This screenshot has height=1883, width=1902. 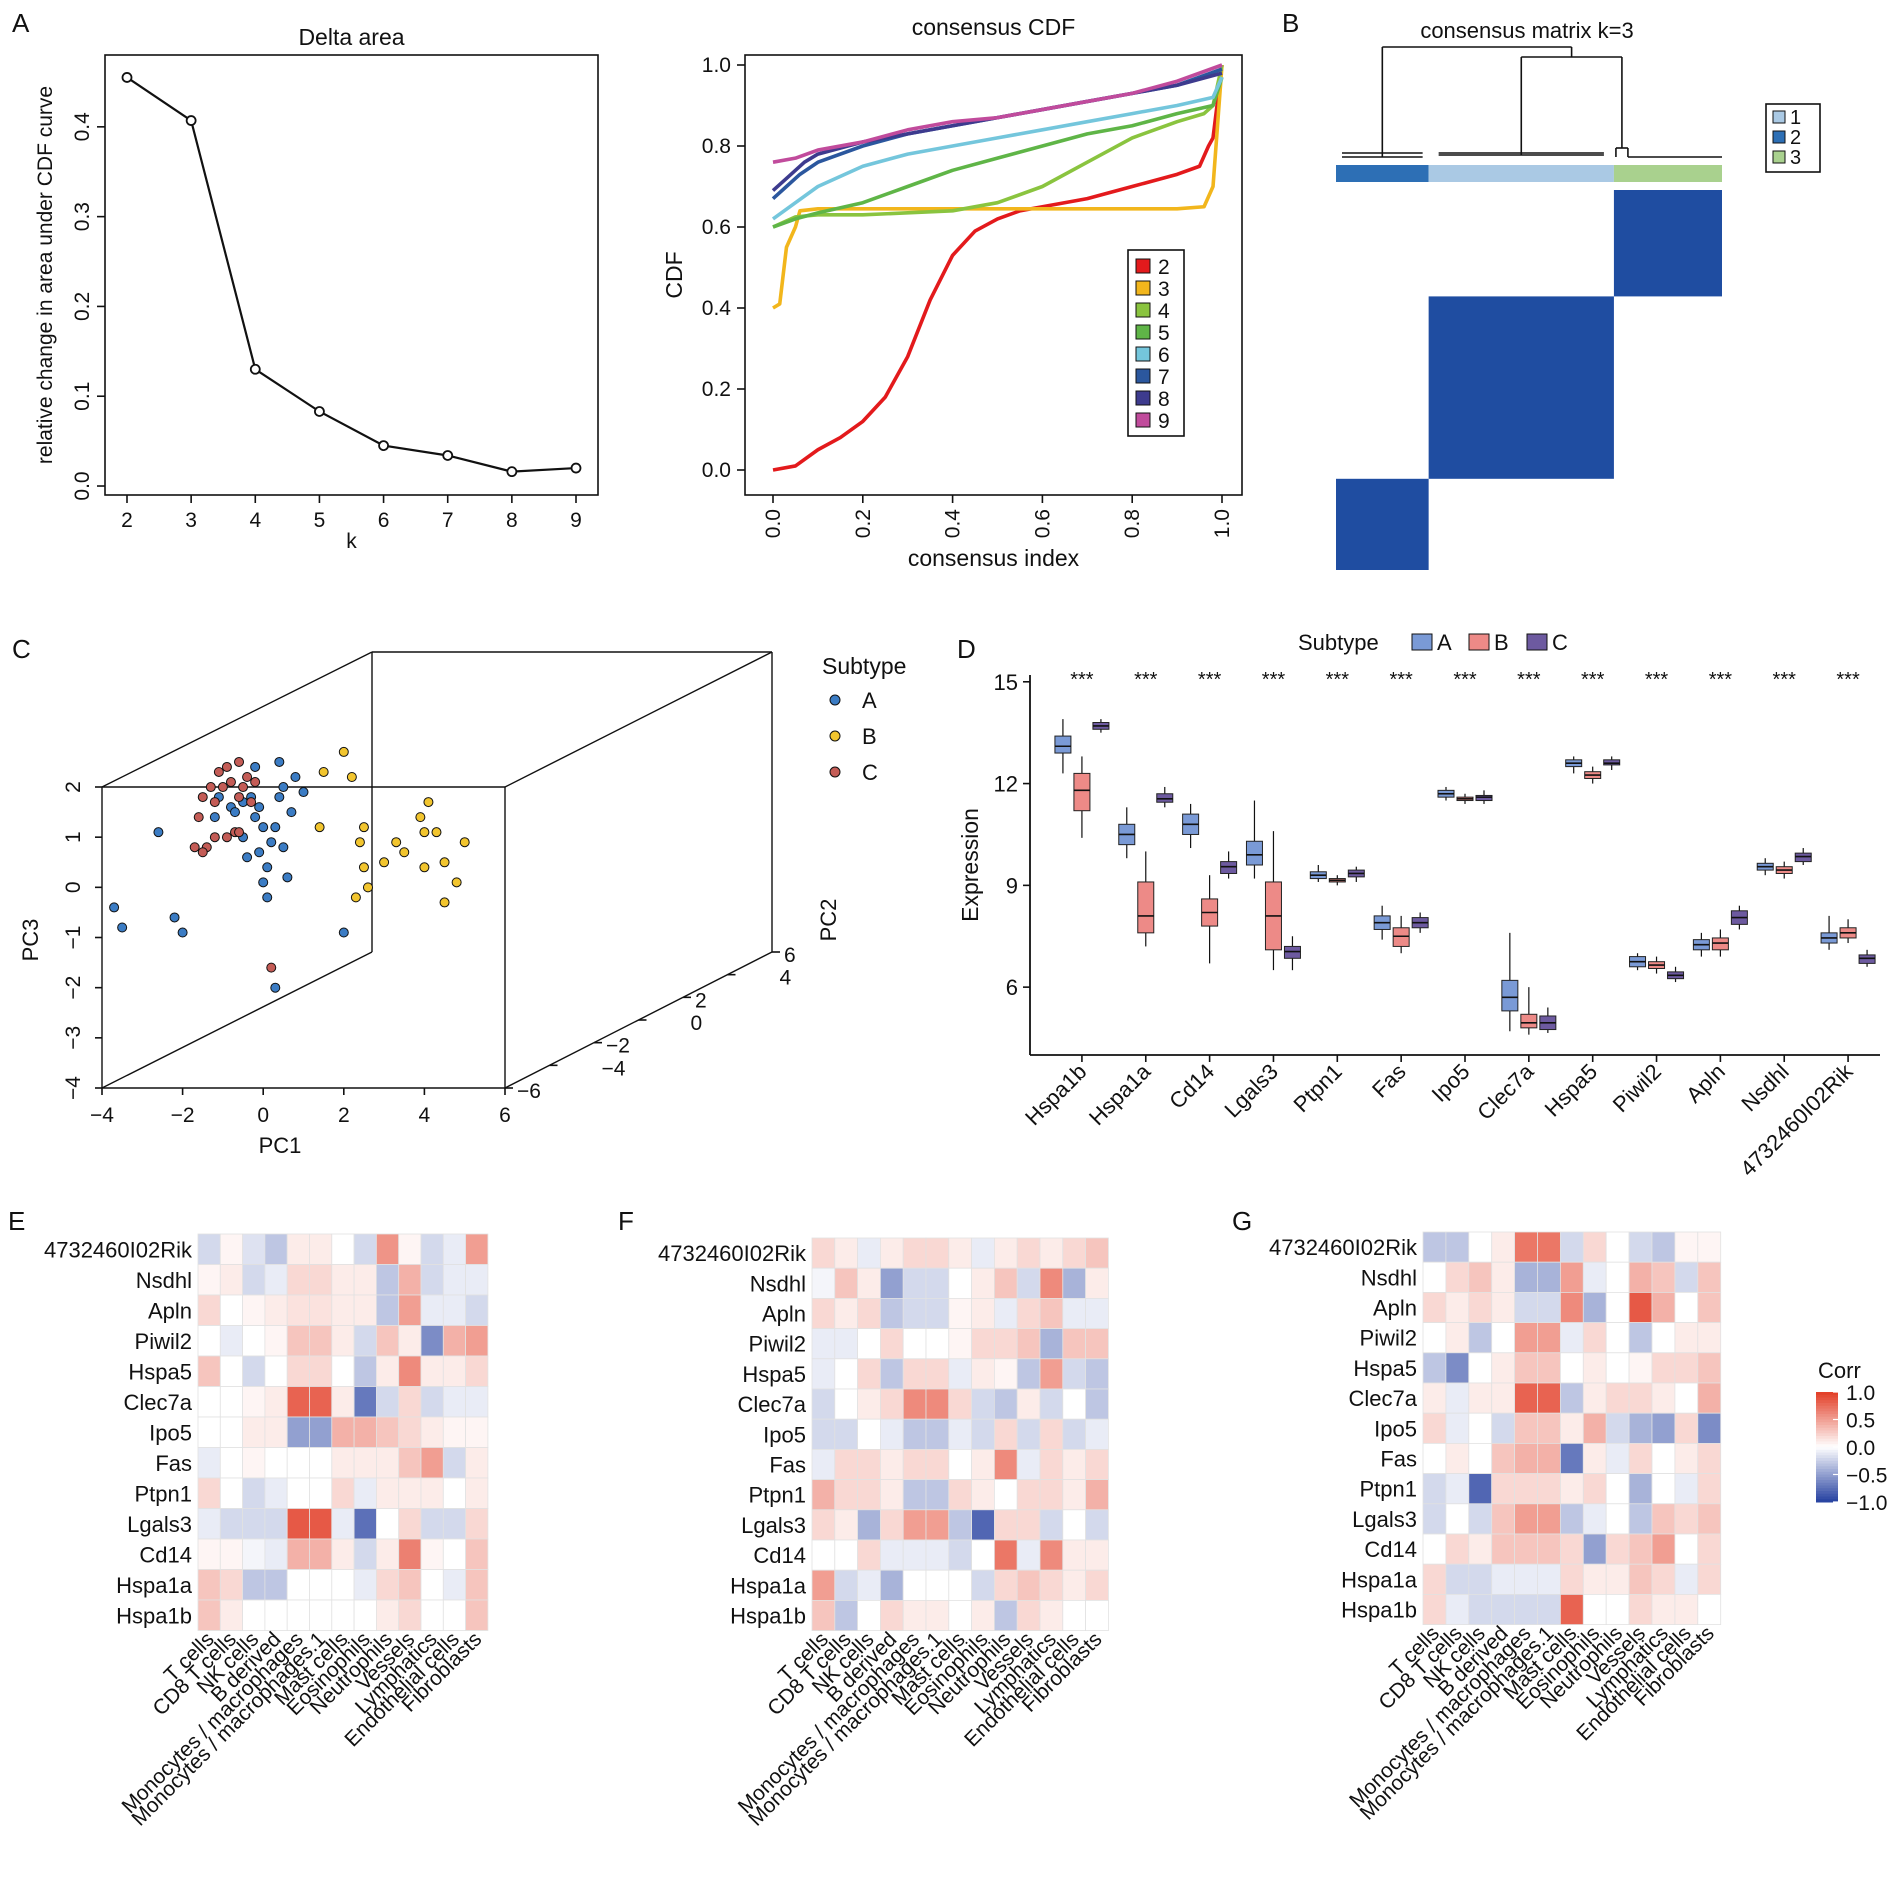 What do you see at coordinates (998, 152) in the screenshot?
I see `cdf-line-k5` at bounding box center [998, 152].